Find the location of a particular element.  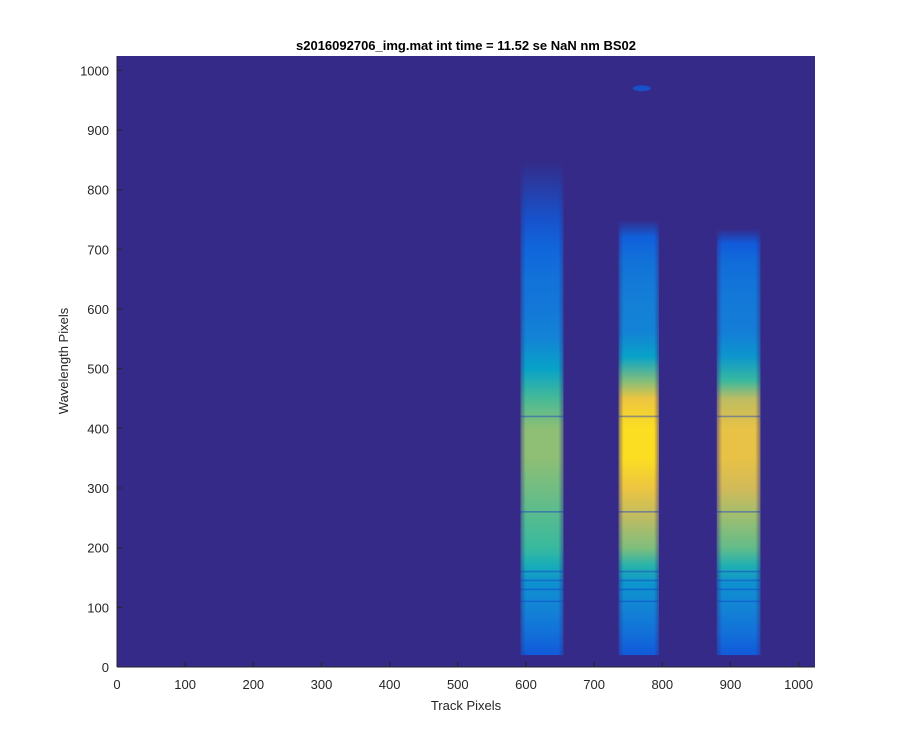

x-tick-label: 500 is located at coordinates (458, 684).